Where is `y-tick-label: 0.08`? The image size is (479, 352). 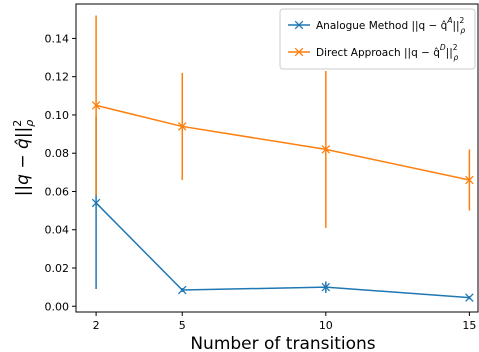
y-tick-label: 0.08 is located at coordinates (57, 153).